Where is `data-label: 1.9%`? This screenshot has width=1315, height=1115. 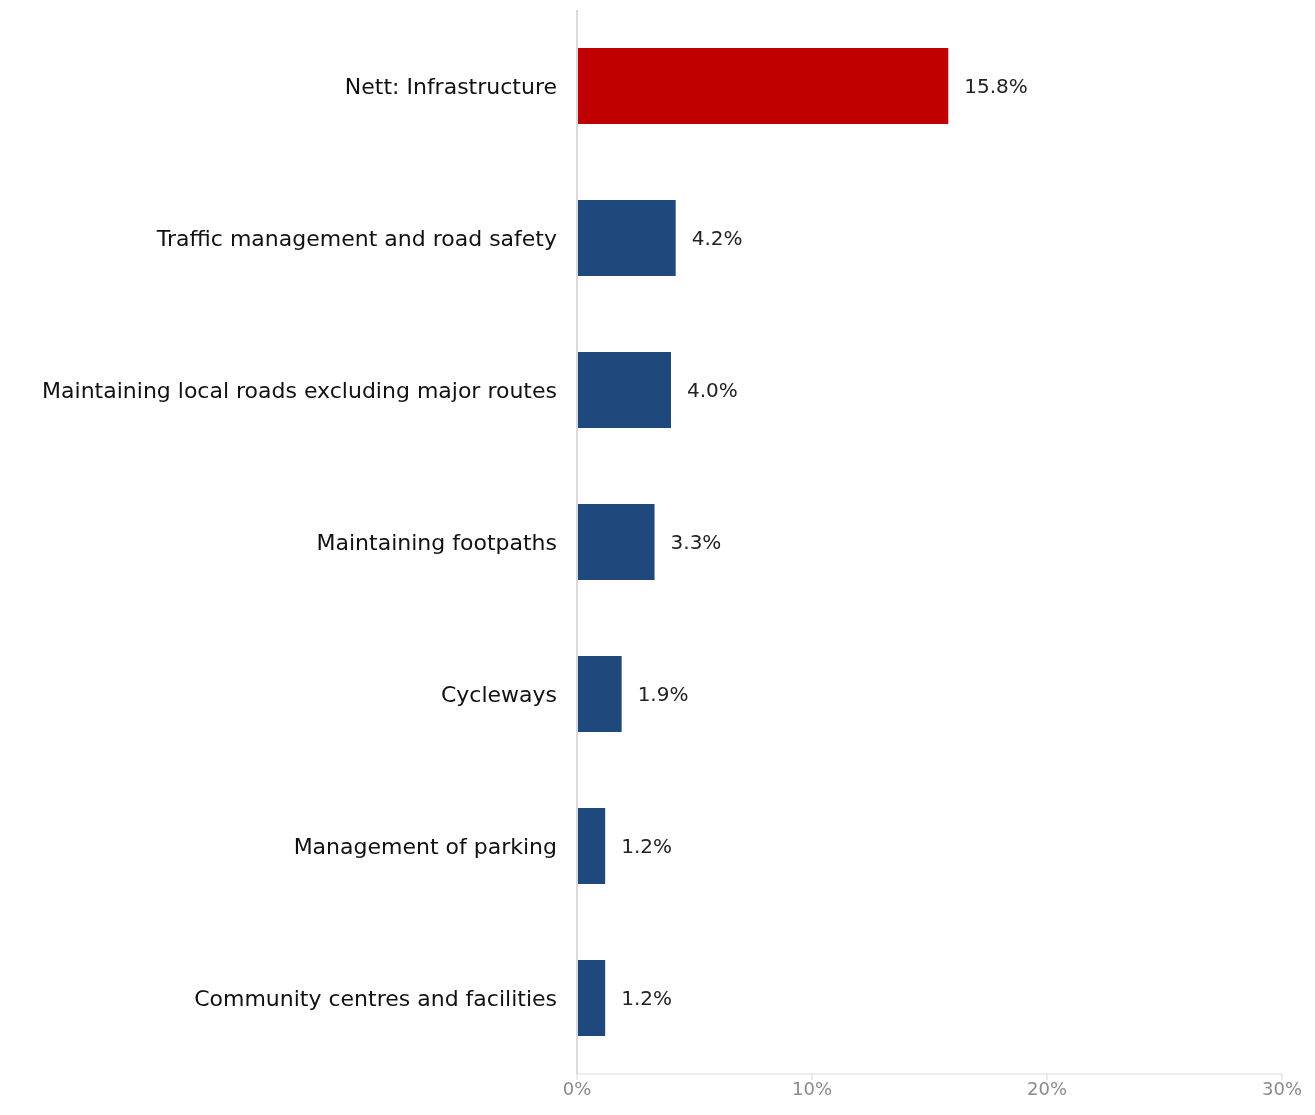
data-label: 1.9% is located at coordinates (663, 694).